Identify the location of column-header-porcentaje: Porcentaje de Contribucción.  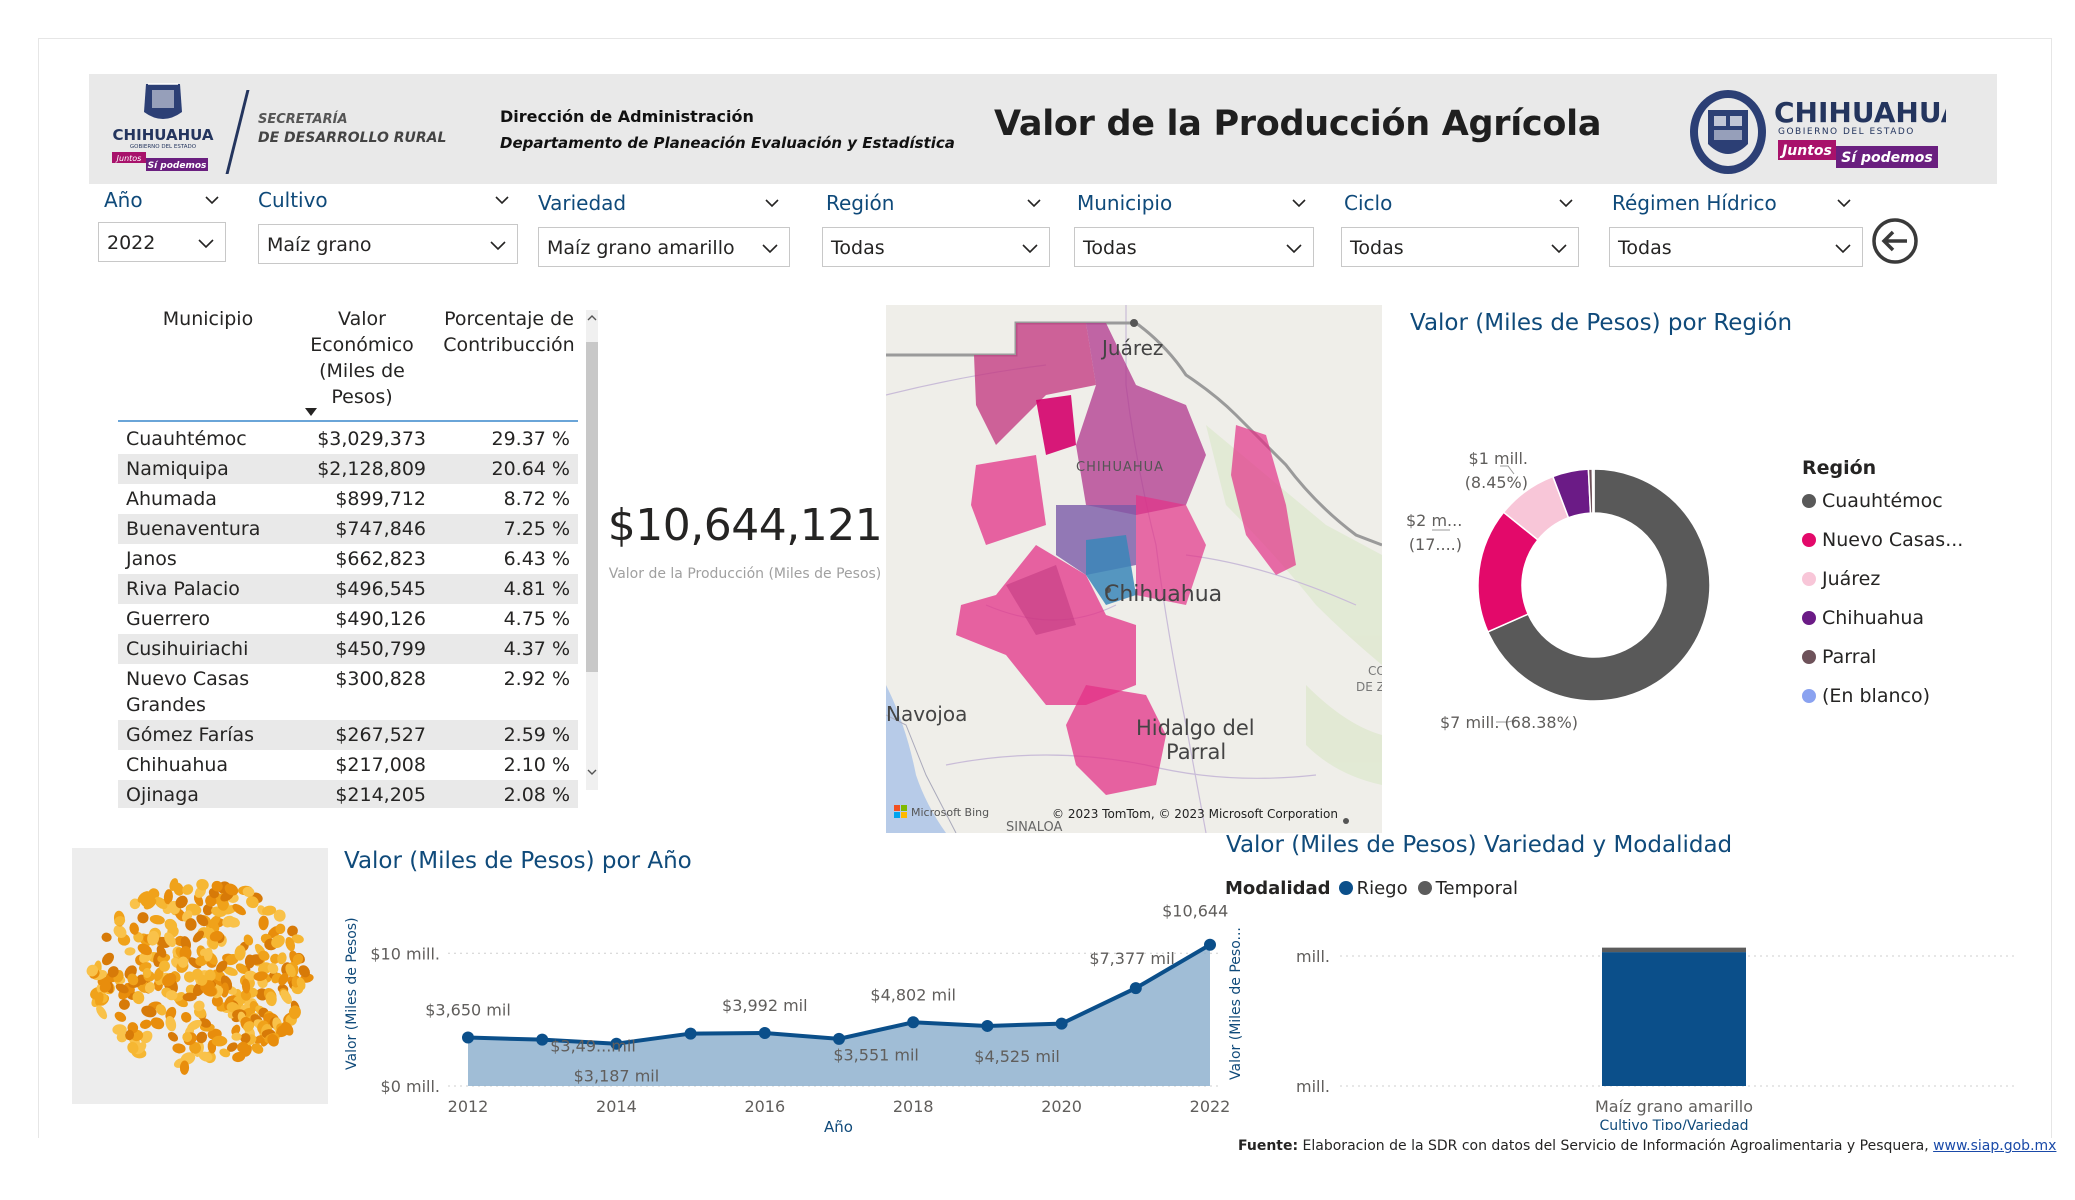
(509, 332).